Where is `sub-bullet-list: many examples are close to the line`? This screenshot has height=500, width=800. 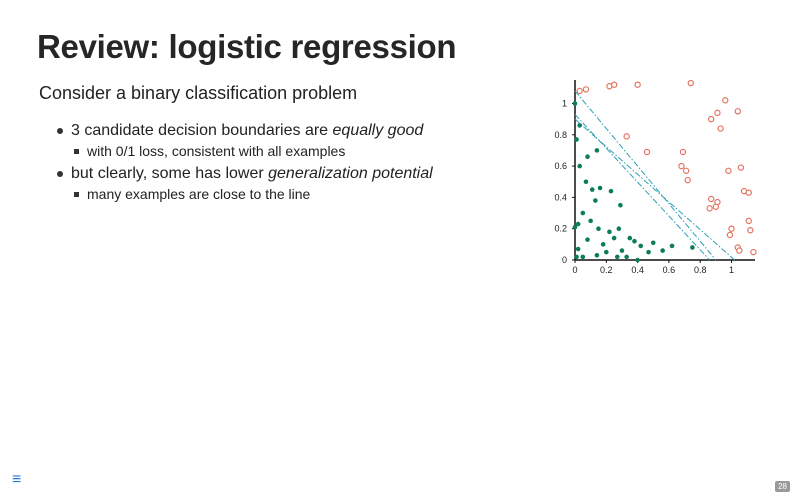 sub-bullet-list: many examples are close to the line is located at coordinates (252, 194).